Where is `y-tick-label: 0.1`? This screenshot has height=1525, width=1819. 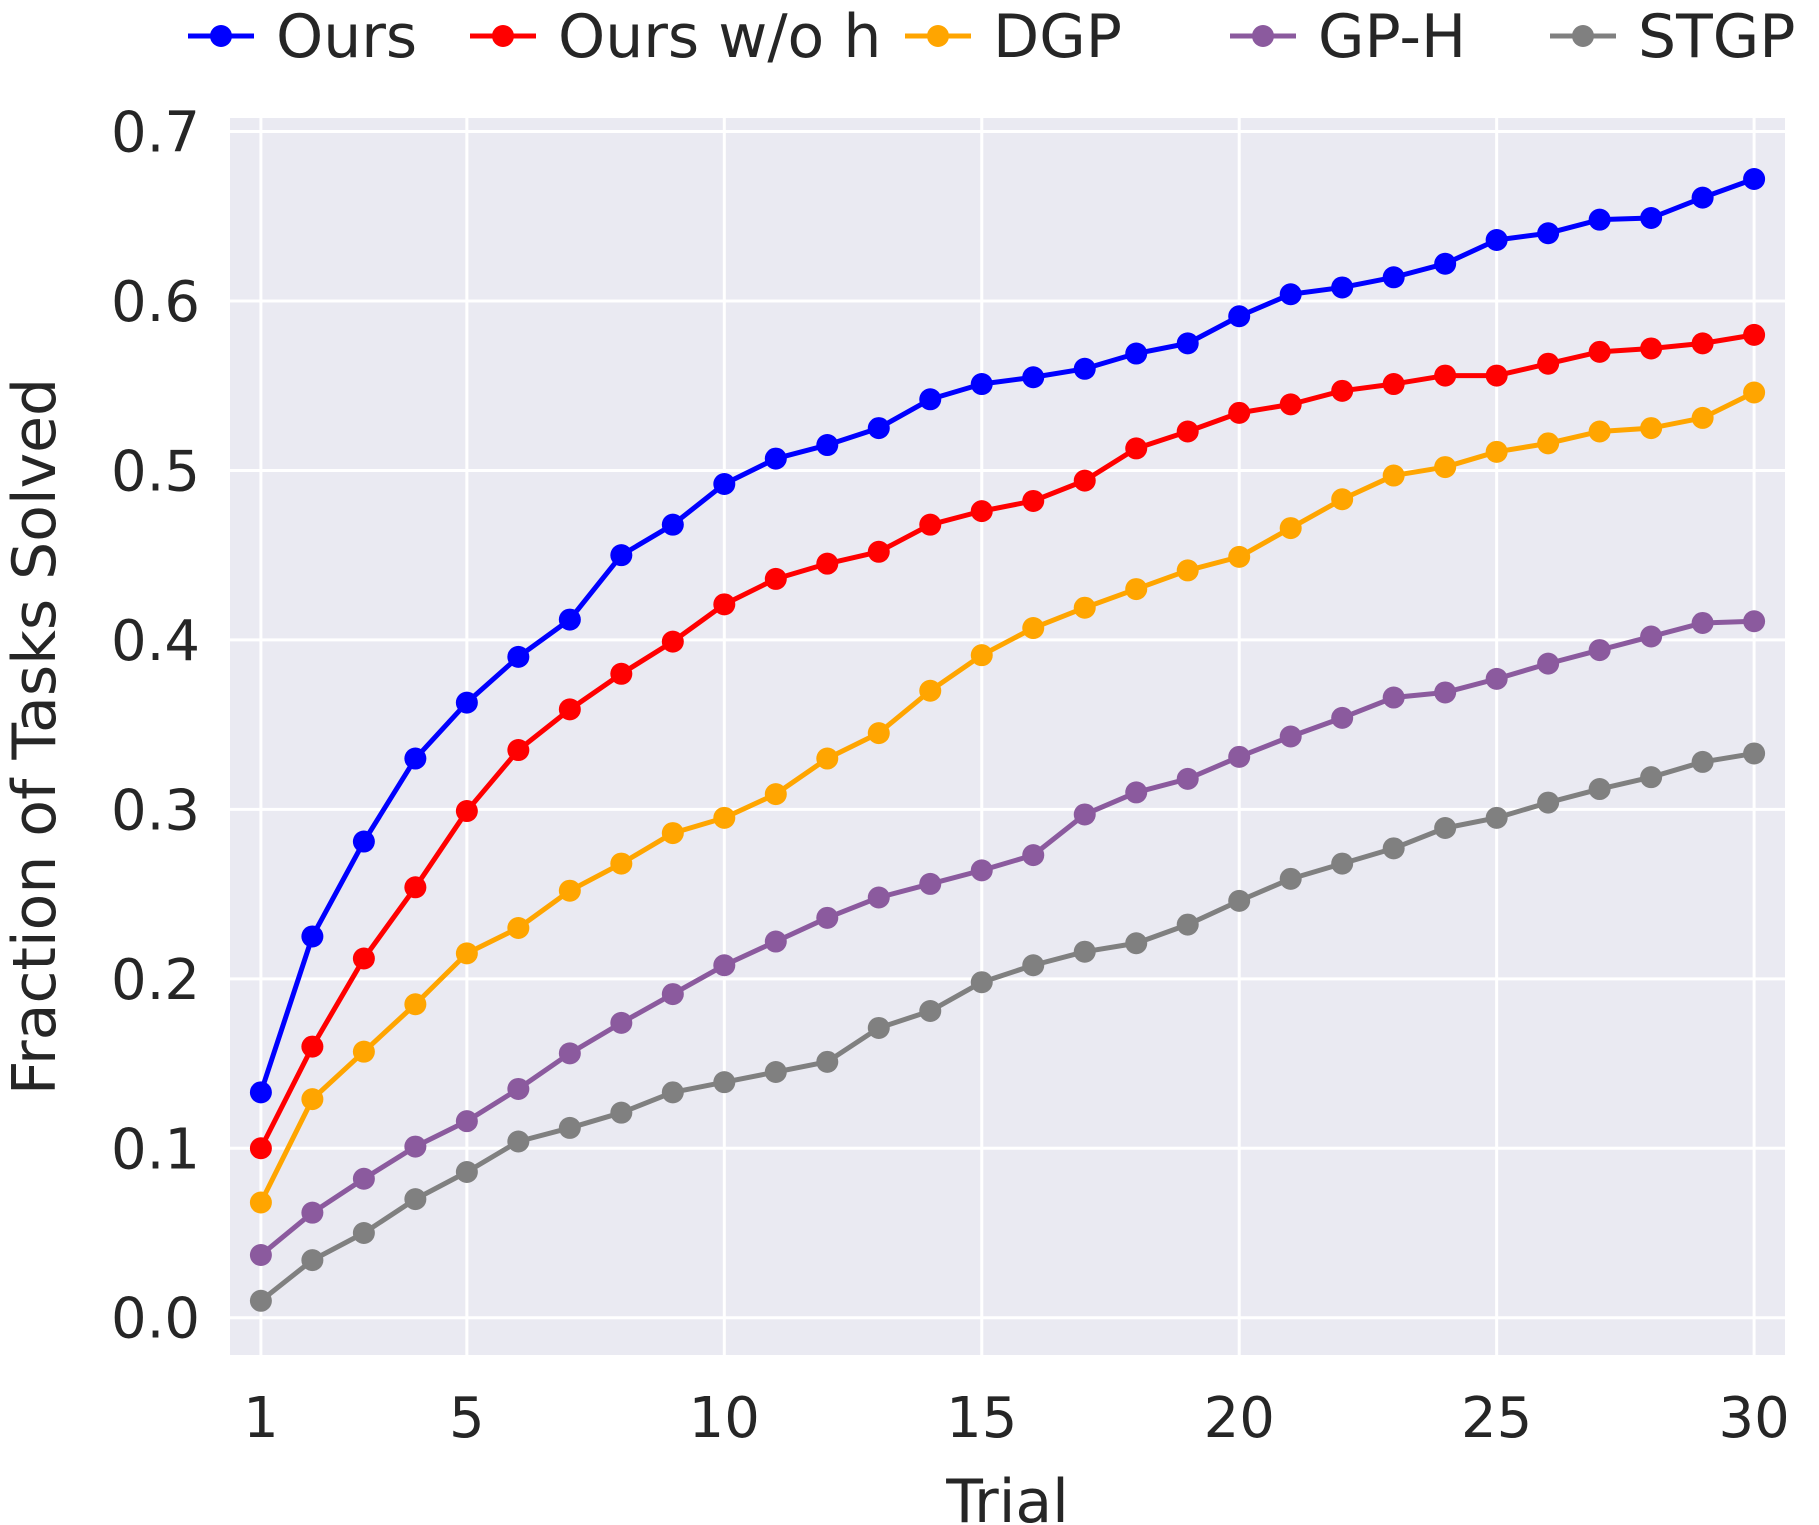
y-tick-label: 0.1 is located at coordinates (155, 1149).